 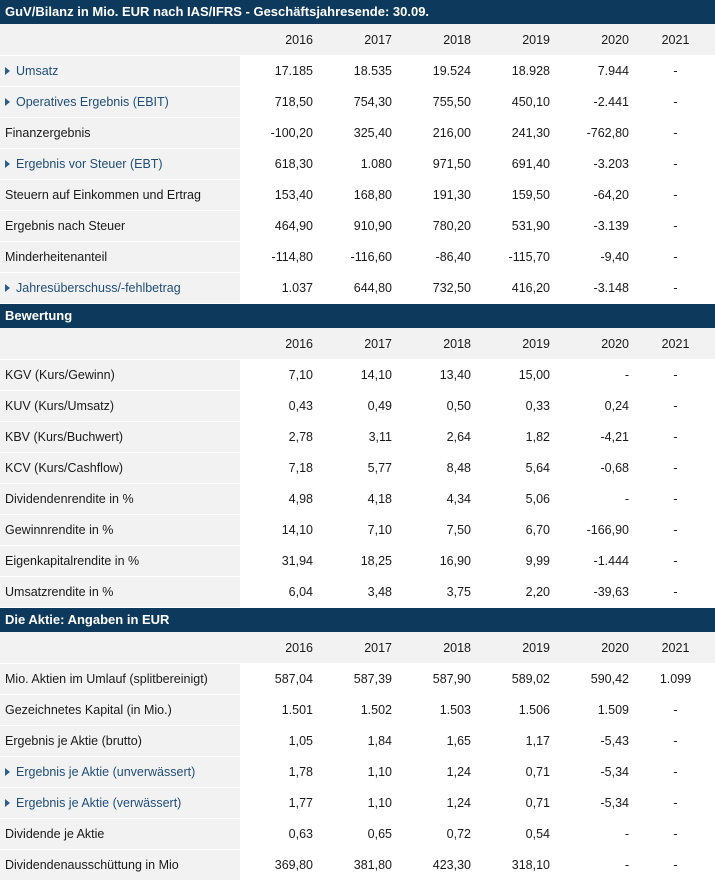 I want to click on value-cell: 3,75, so click(x=438, y=592).